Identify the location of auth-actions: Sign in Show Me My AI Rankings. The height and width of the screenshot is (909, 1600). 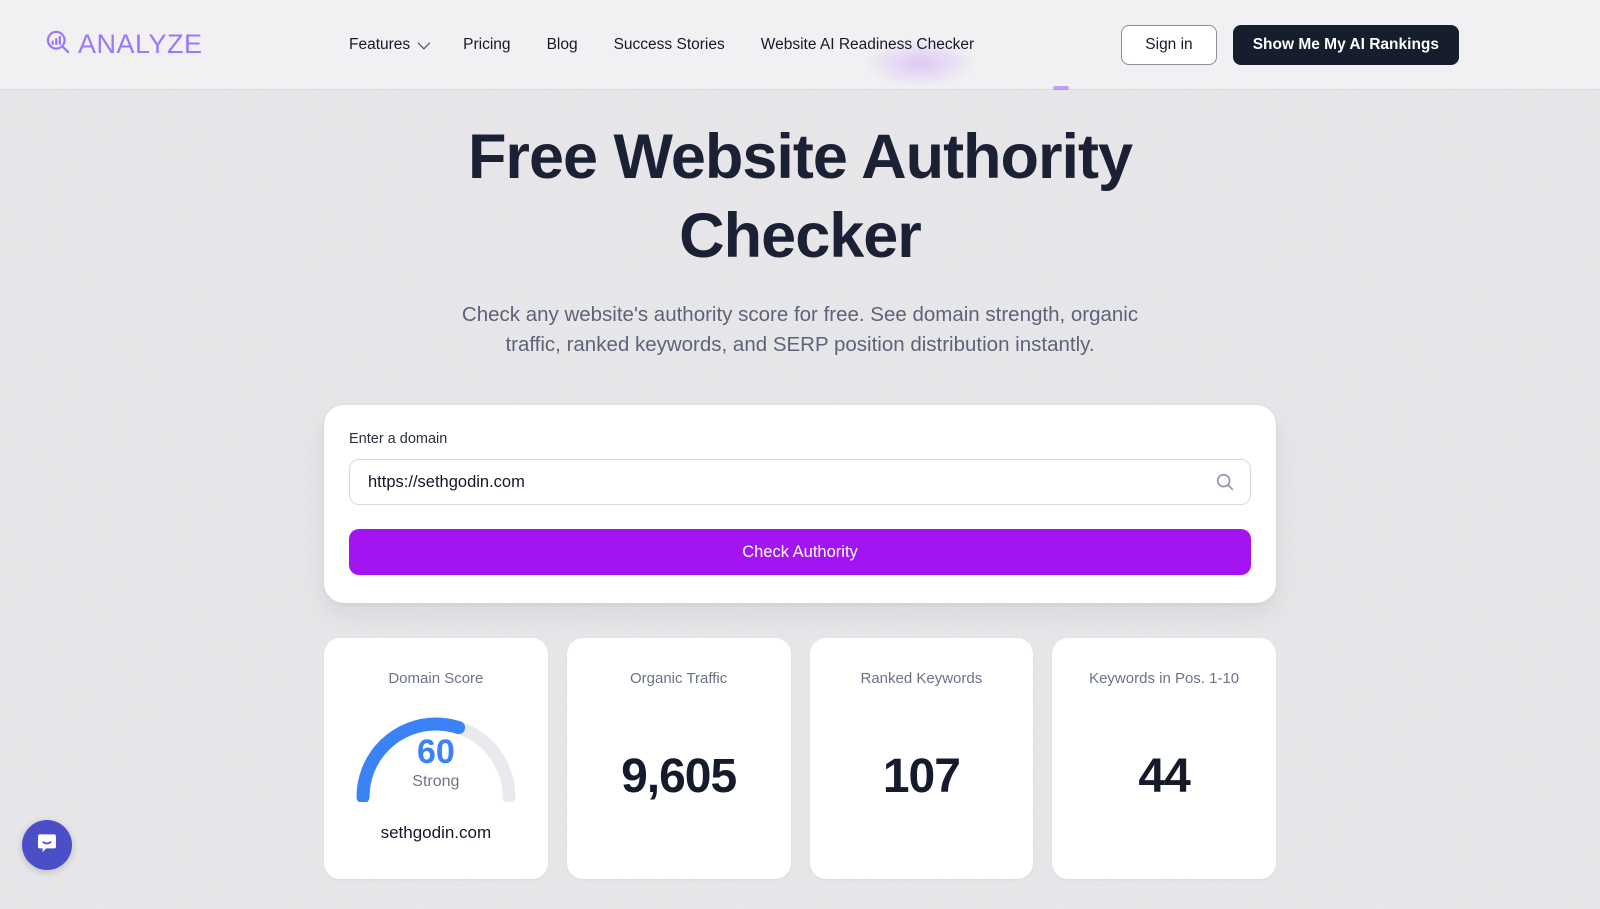
(1290, 44).